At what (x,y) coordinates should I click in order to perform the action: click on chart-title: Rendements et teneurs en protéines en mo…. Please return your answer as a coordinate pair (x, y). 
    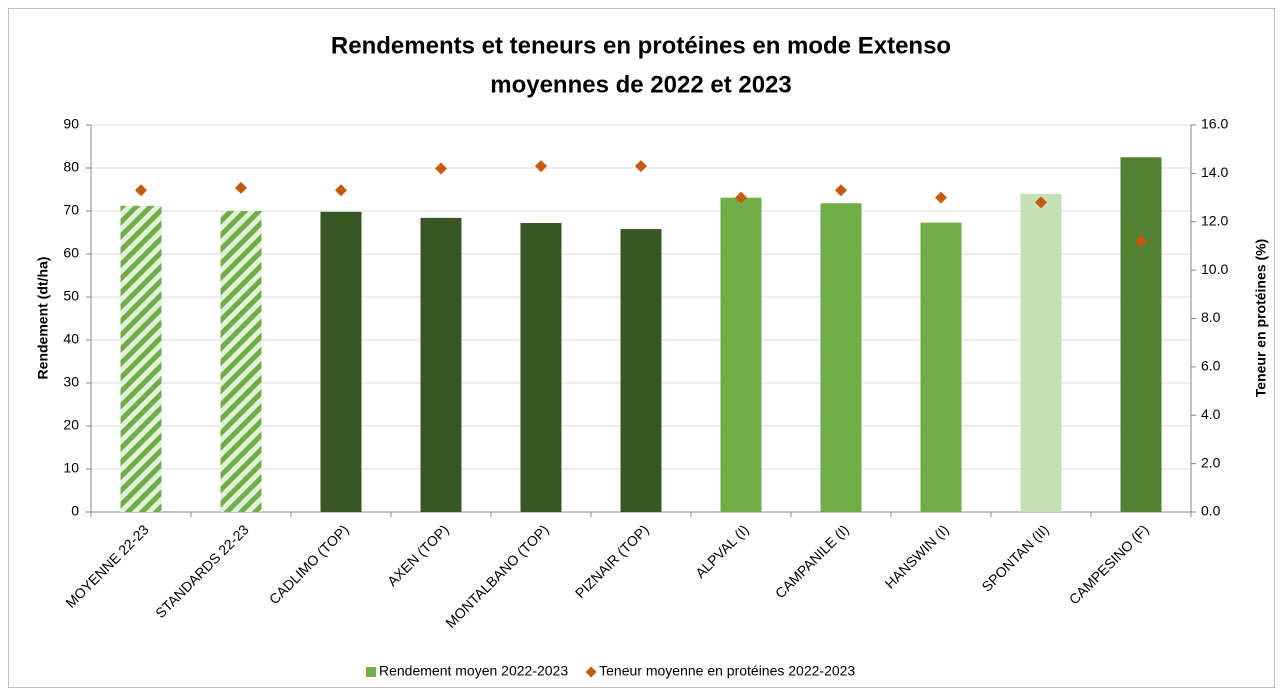
    Looking at the image, I should click on (641, 45).